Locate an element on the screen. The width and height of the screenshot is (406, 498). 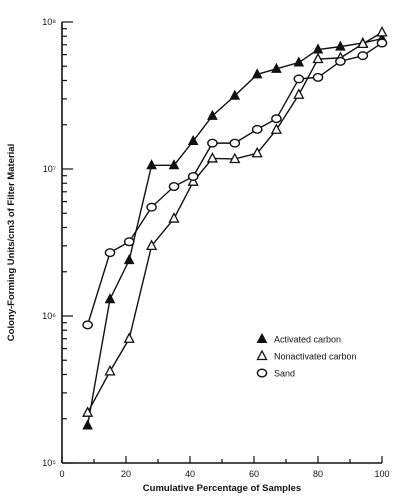
legend-label: Nonactivated carbon is located at coordinates (315, 357).